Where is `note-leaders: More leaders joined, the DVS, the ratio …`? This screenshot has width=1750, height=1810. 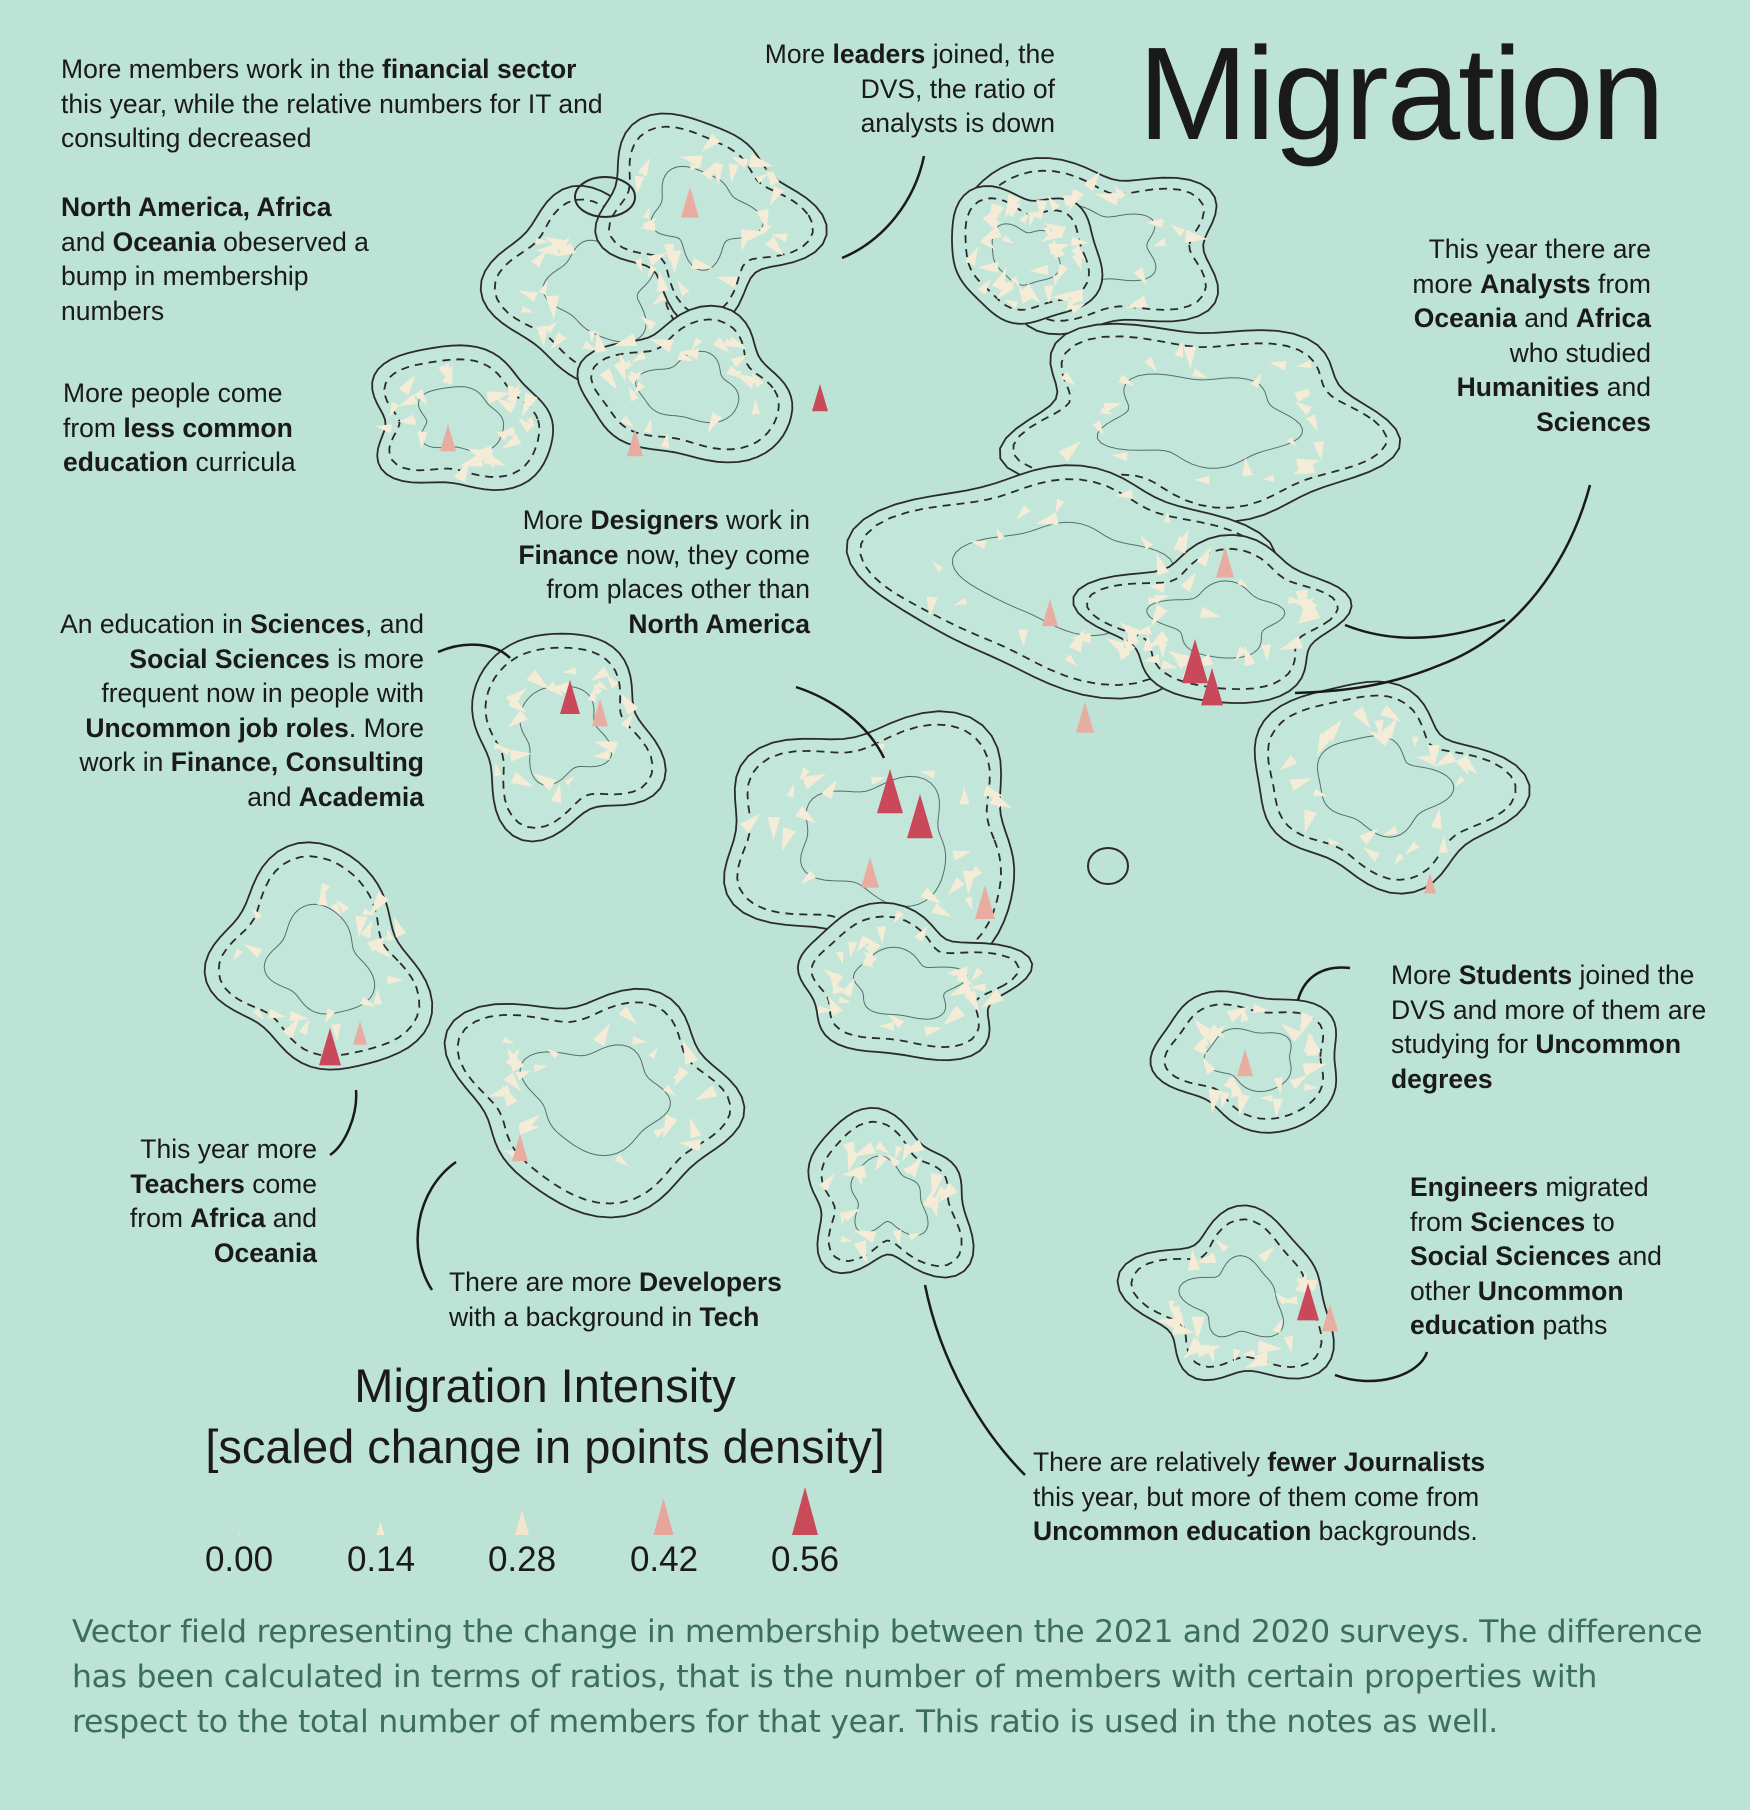
note-leaders: More leaders joined, the DVS, the ratio … is located at coordinates (909, 89).